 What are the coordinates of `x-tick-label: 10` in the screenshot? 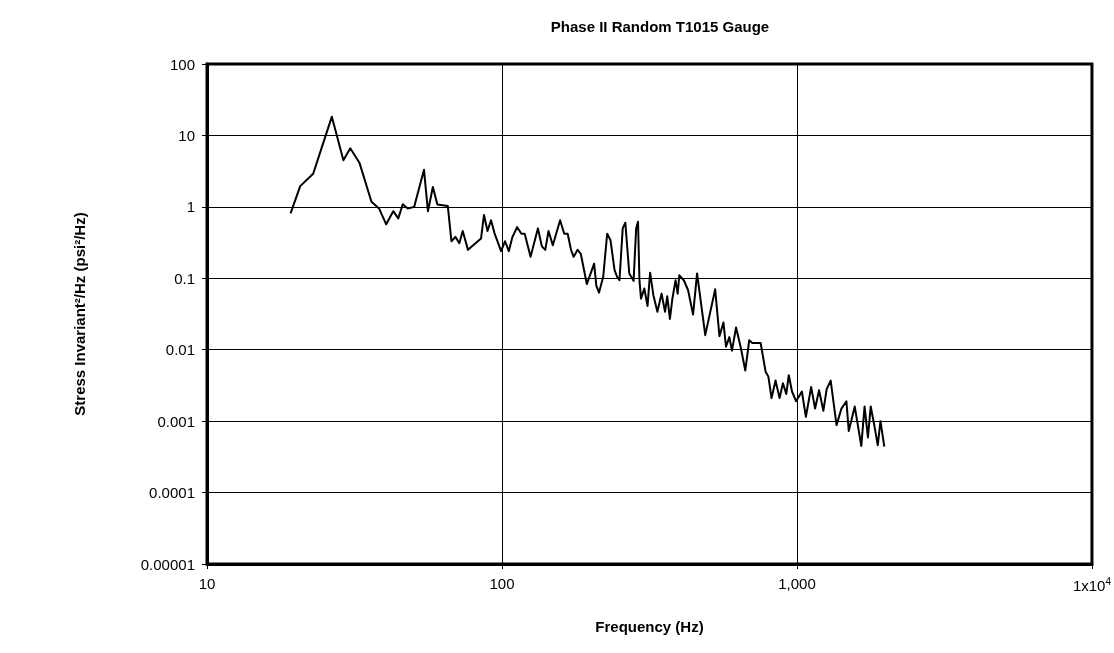 It's located at (207, 583).